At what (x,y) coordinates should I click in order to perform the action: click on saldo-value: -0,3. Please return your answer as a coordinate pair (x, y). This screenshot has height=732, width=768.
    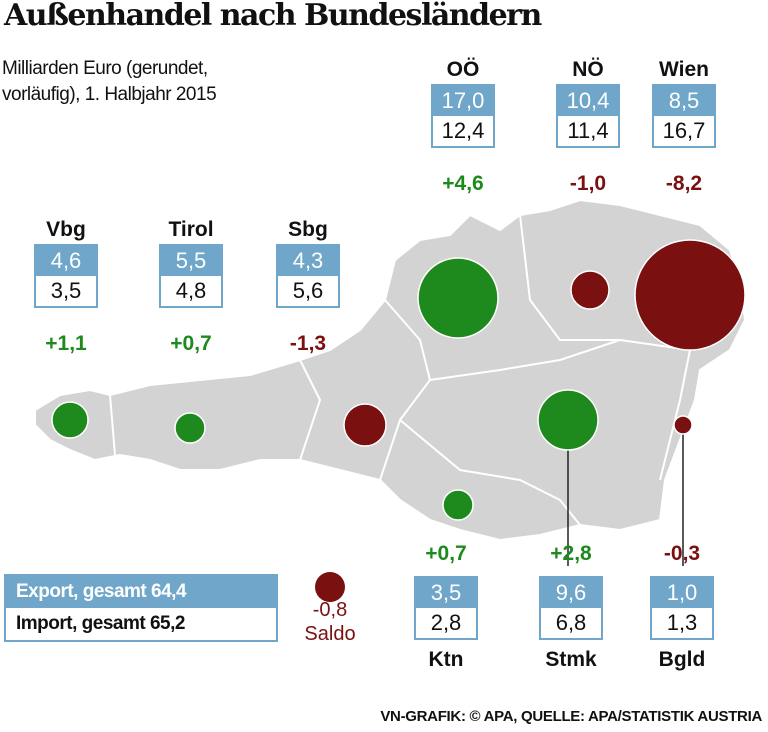
    Looking at the image, I should click on (682, 553).